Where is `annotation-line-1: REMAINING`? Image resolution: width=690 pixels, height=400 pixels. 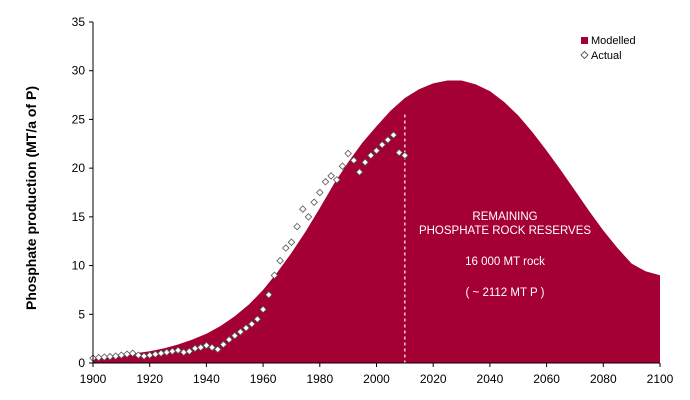 annotation-line-1: REMAINING is located at coordinates (504, 217).